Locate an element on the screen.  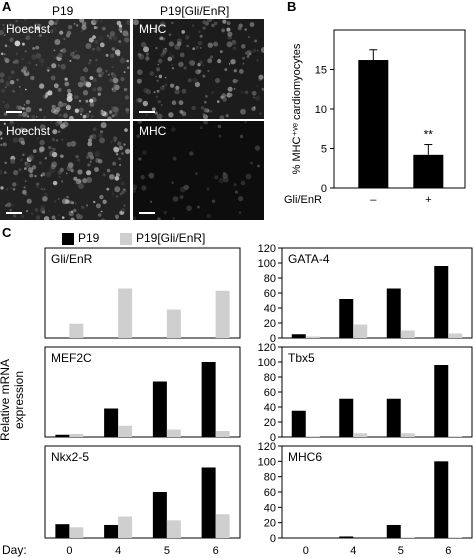
y-tick-label: 20 is located at coordinates (270, 524).